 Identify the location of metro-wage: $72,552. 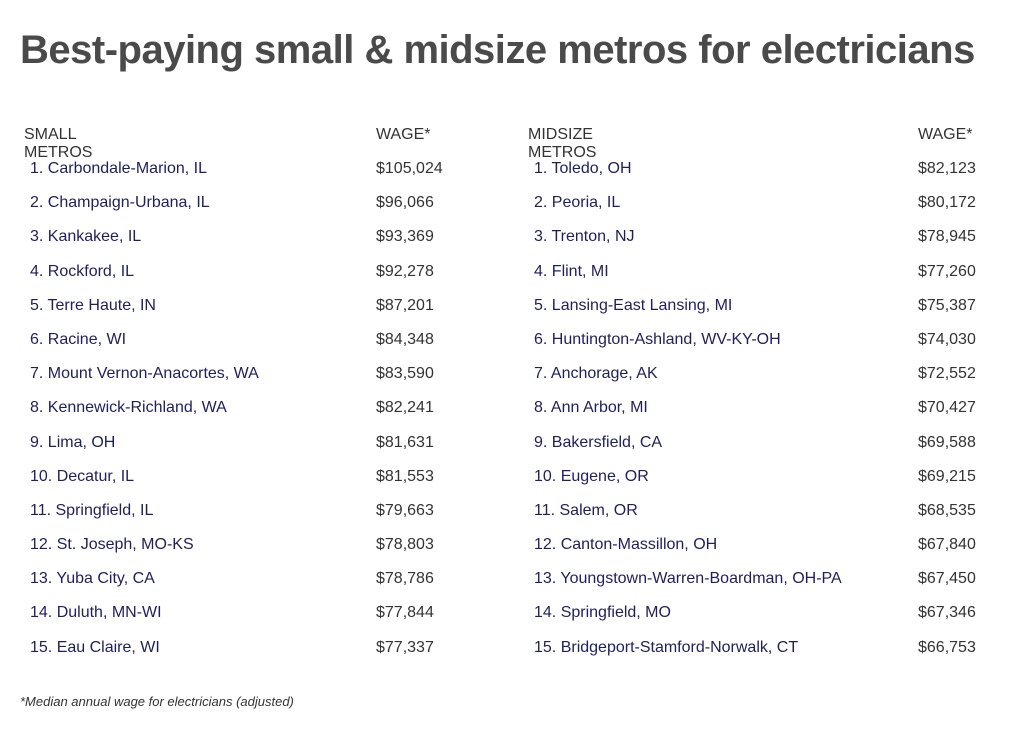
(947, 374).